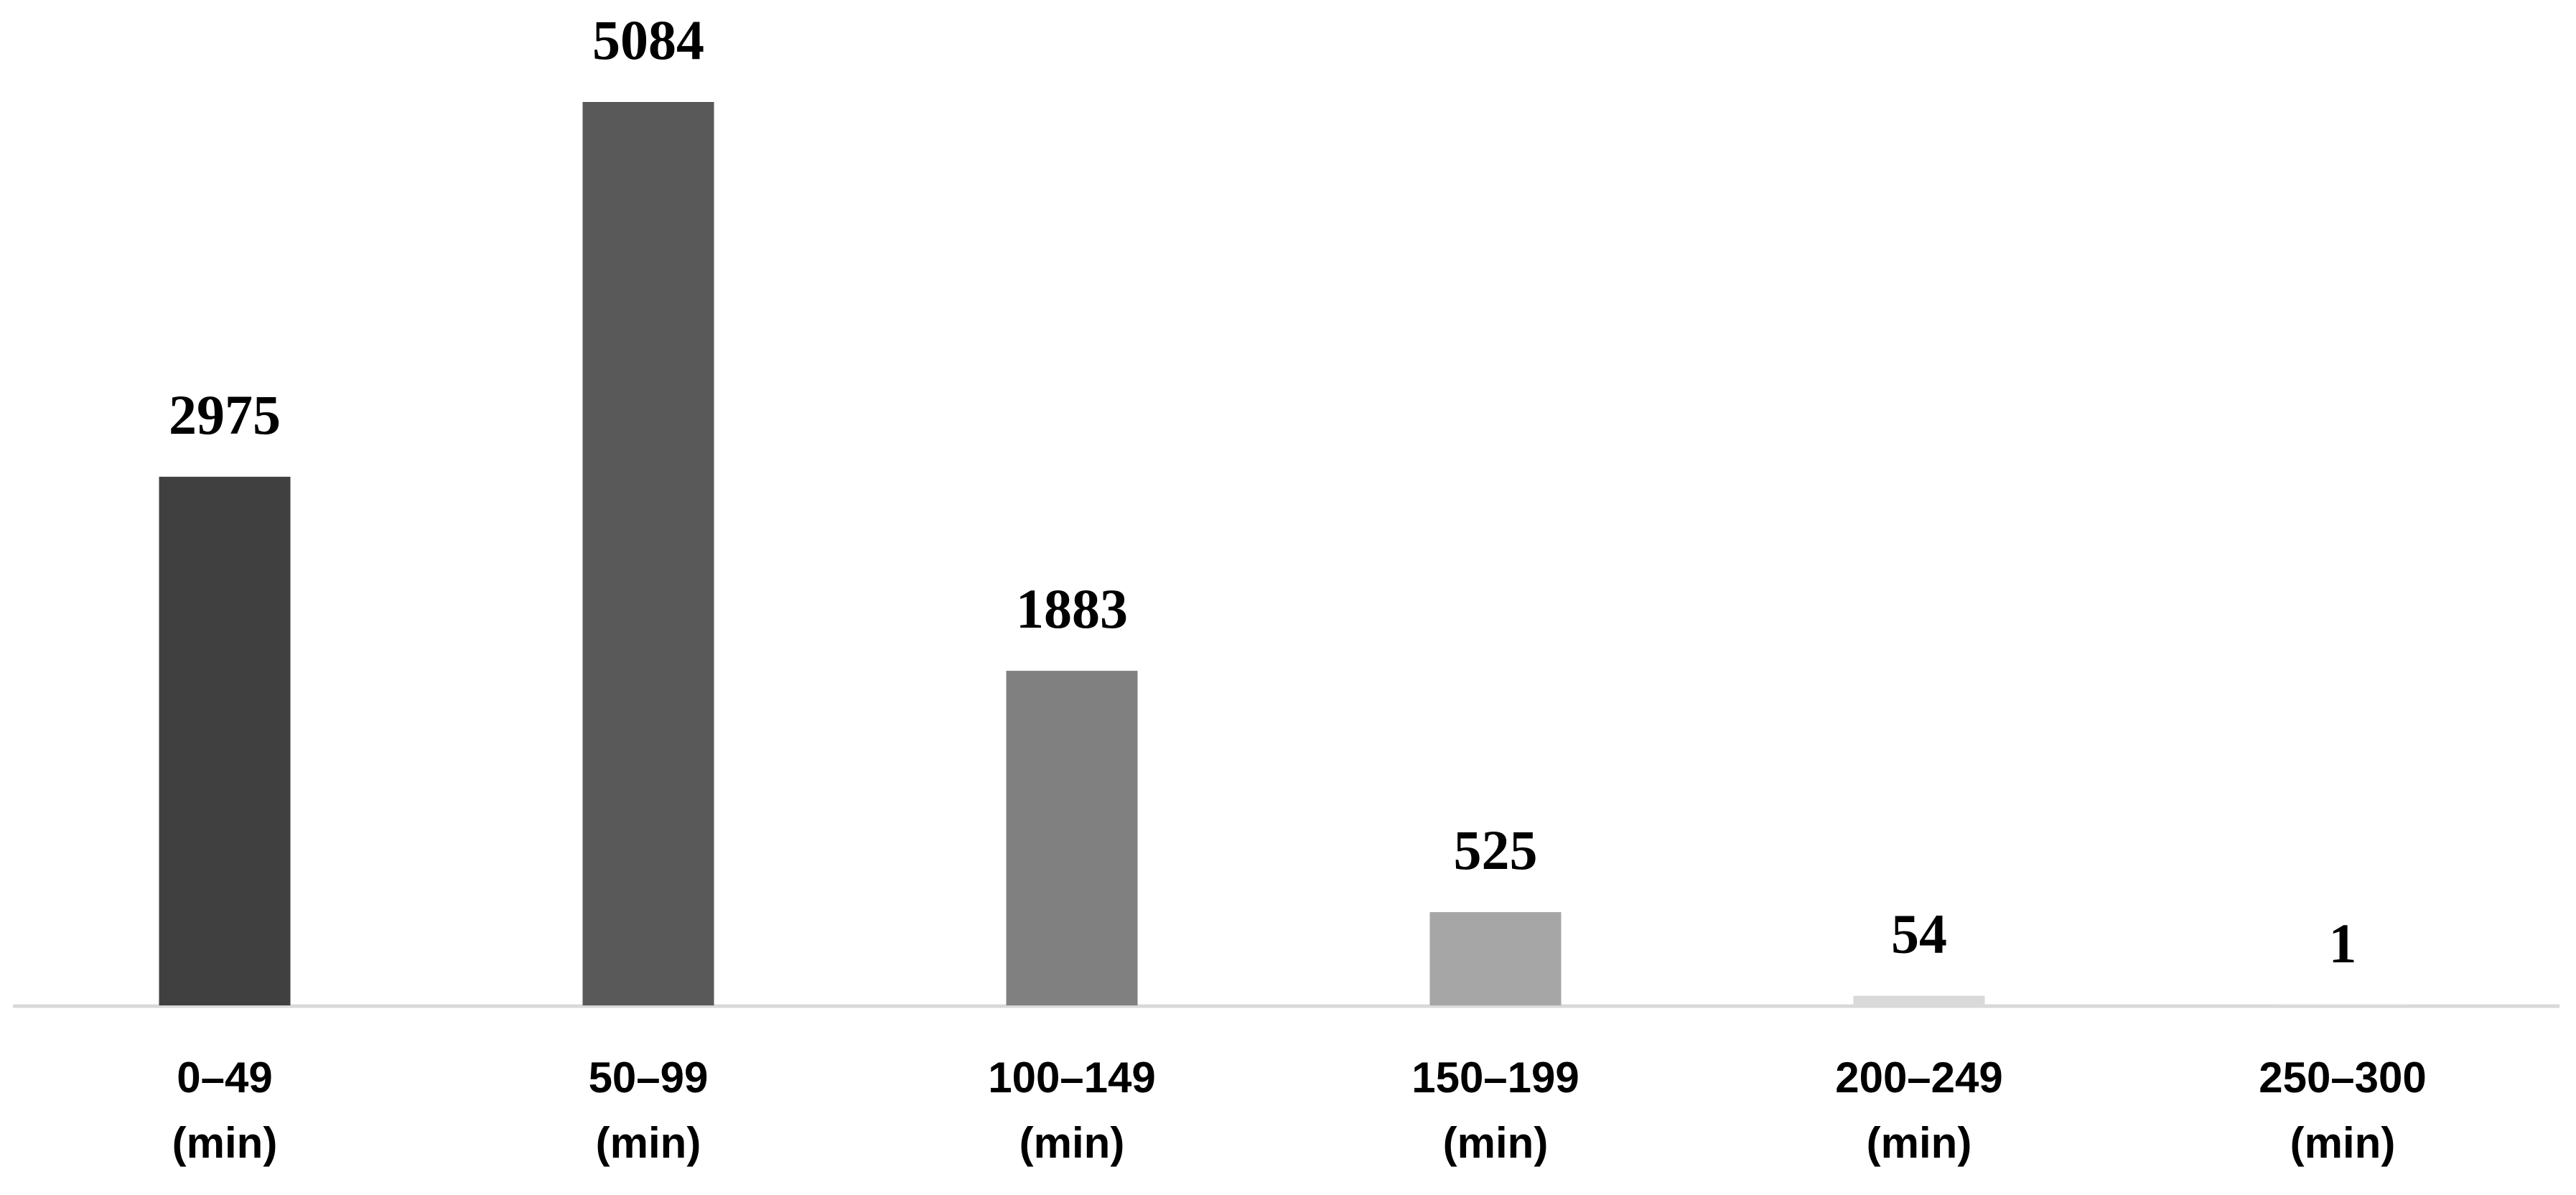 The width and height of the screenshot is (2576, 1195). Describe the element at coordinates (1072, 608) in the screenshot. I see `value-label: 1883` at that location.